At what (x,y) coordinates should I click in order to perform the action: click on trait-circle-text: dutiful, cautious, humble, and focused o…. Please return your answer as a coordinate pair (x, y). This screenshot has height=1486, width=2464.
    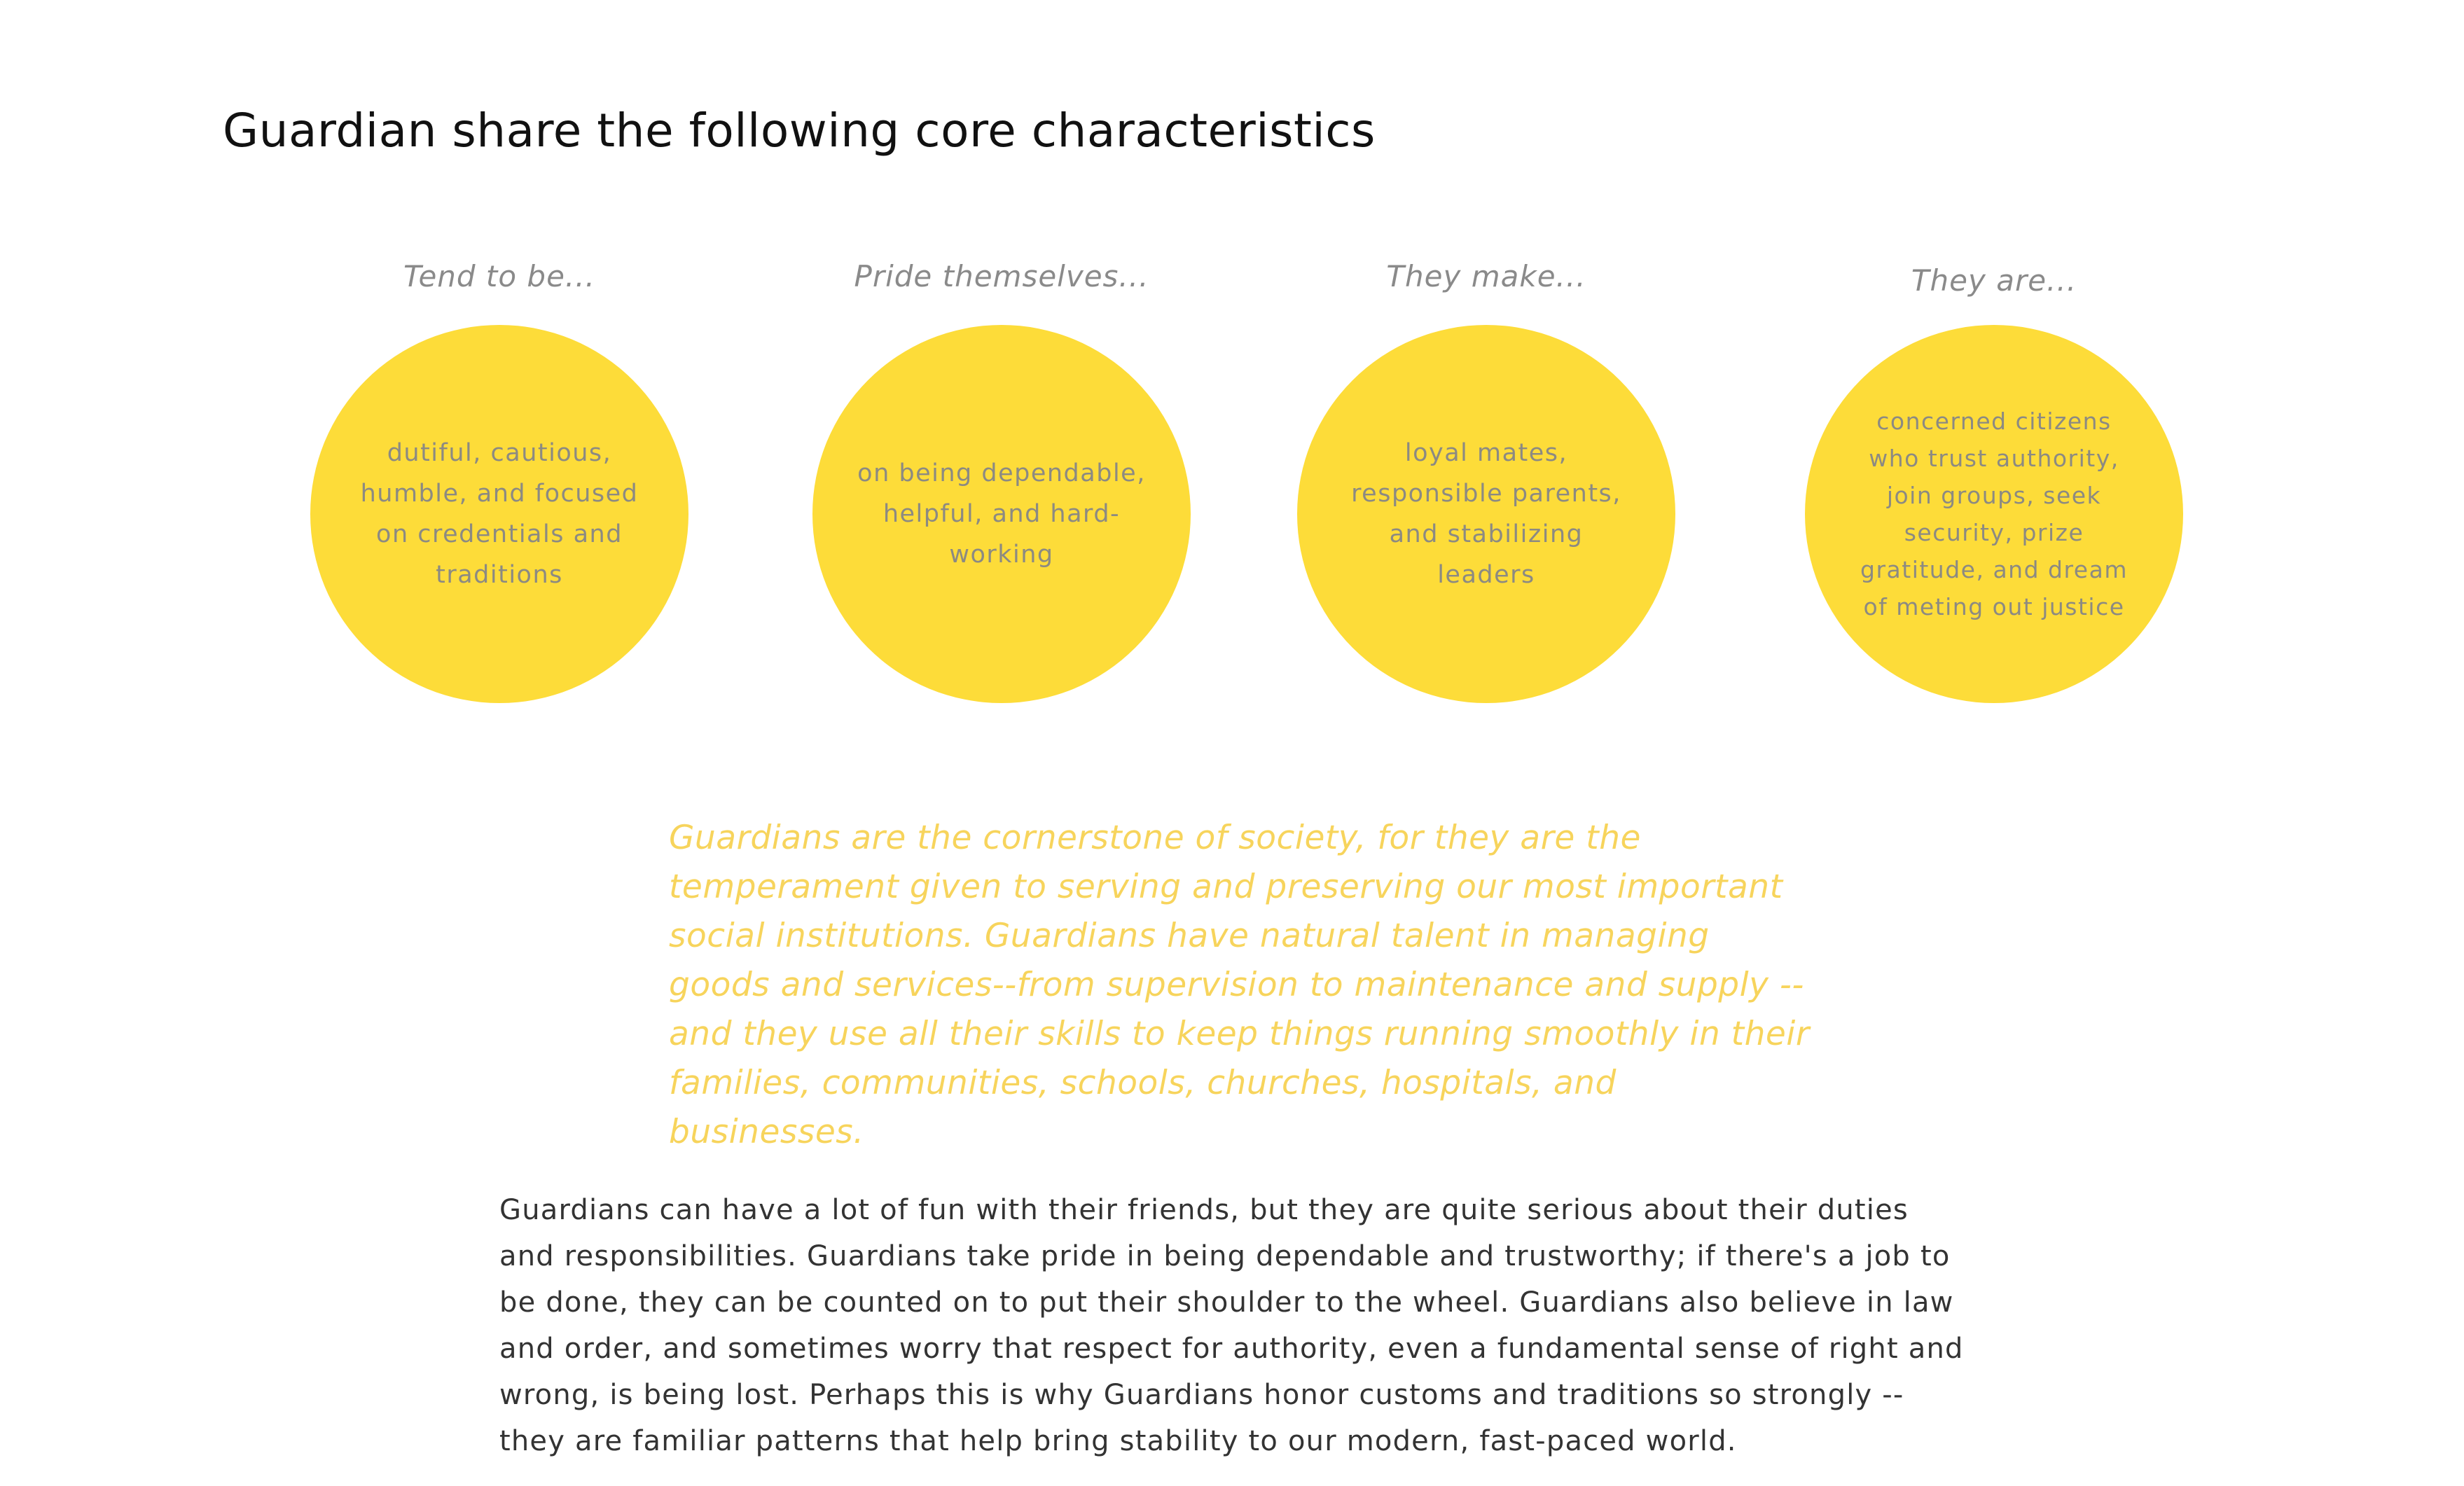
    Looking at the image, I should click on (499, 514).